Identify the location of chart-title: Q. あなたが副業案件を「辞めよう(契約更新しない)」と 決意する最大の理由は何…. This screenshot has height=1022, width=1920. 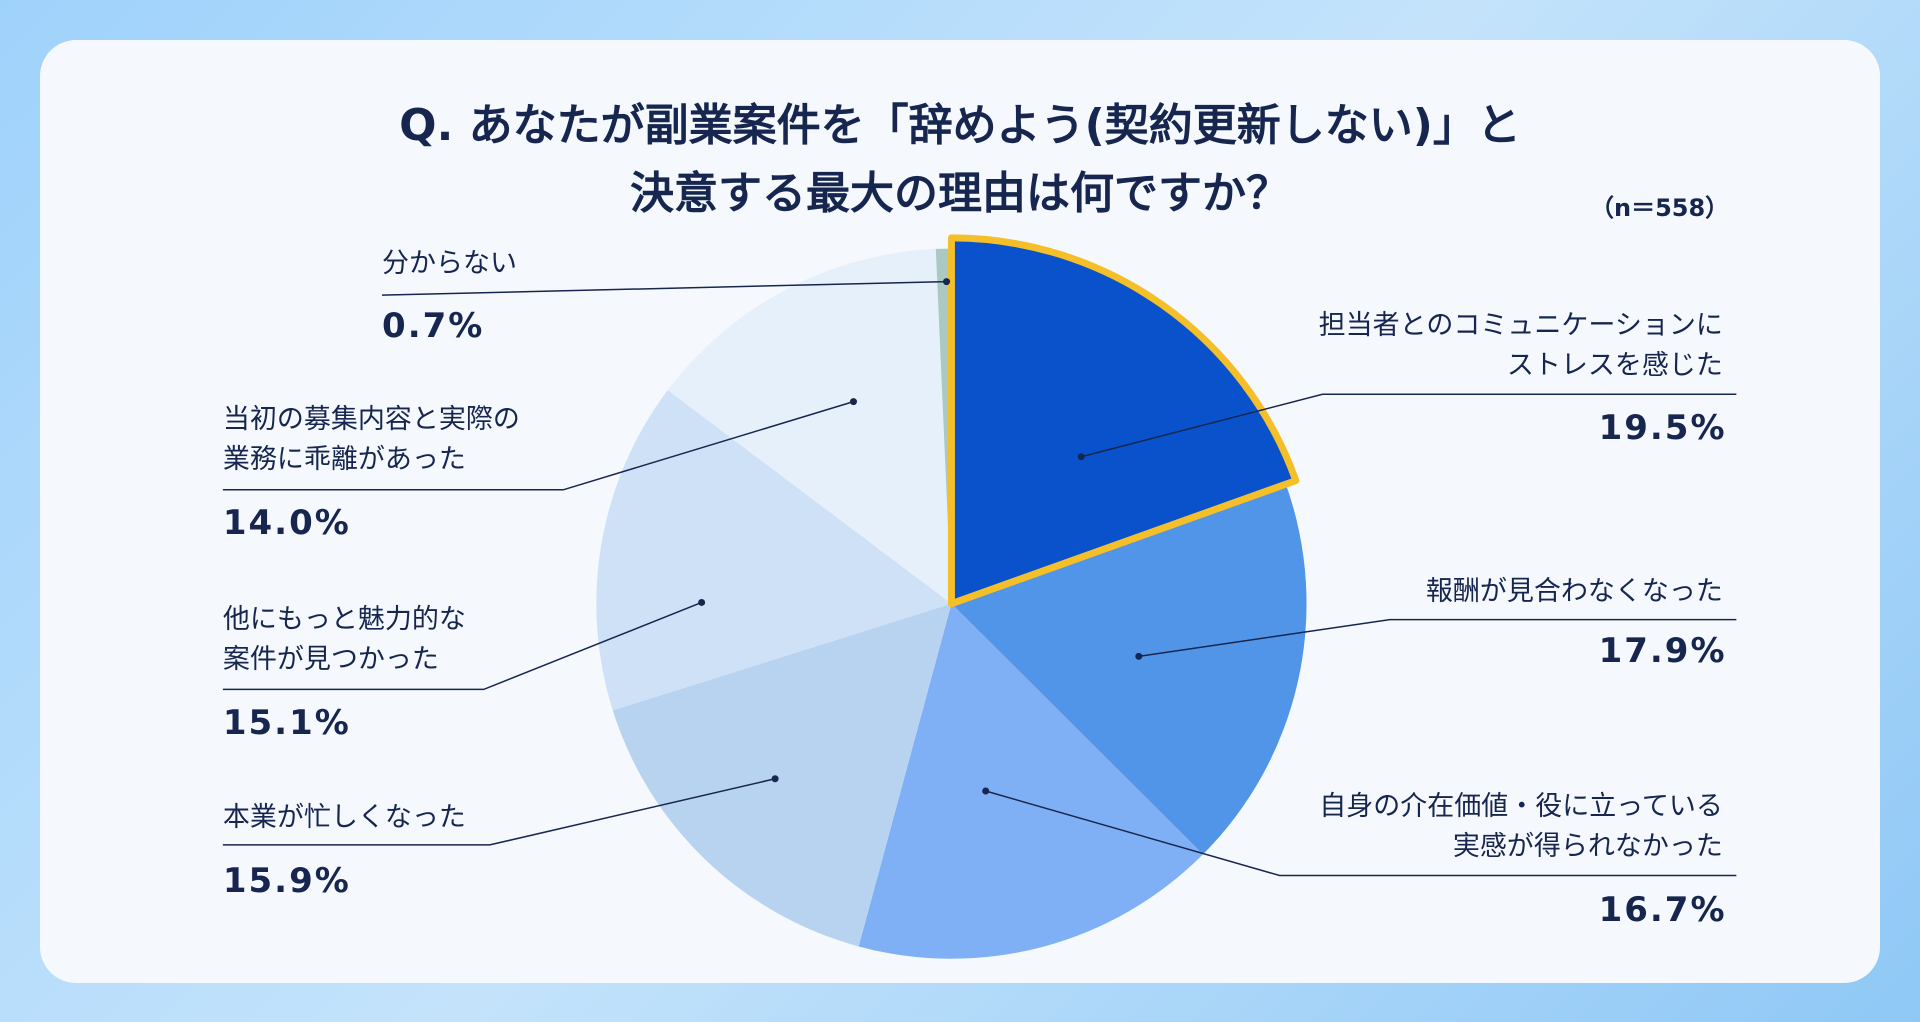
(960, 159).